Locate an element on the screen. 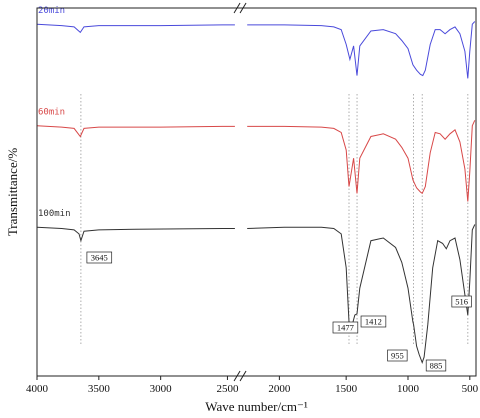 This screenshot has height=418, width=480. series-label-100min: 100min is located at coordinates (54, 214).